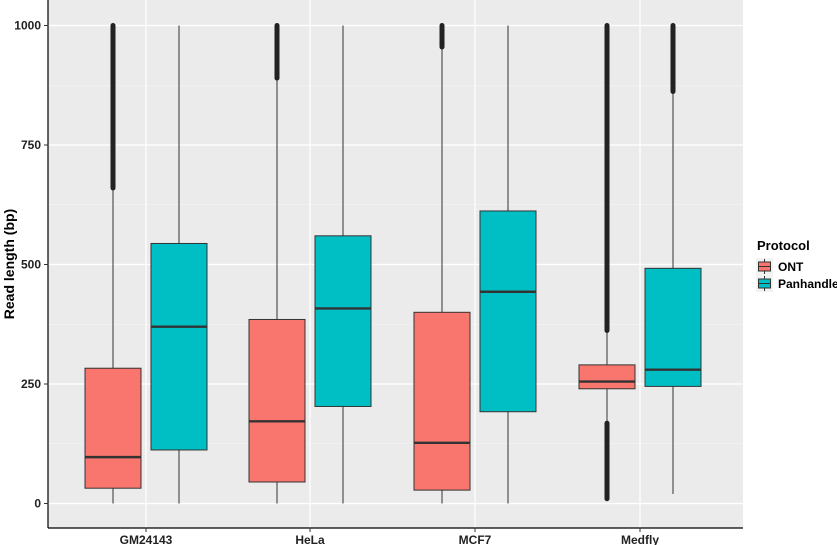  I want to click on y-axis: 0 250 500 750 1000, so click(31, 264).